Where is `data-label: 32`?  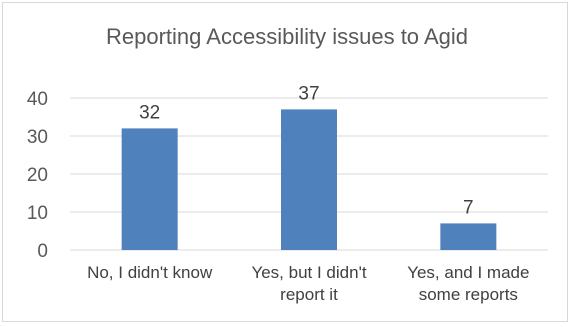
data-label: 32 is located at coordinates (149, 112).